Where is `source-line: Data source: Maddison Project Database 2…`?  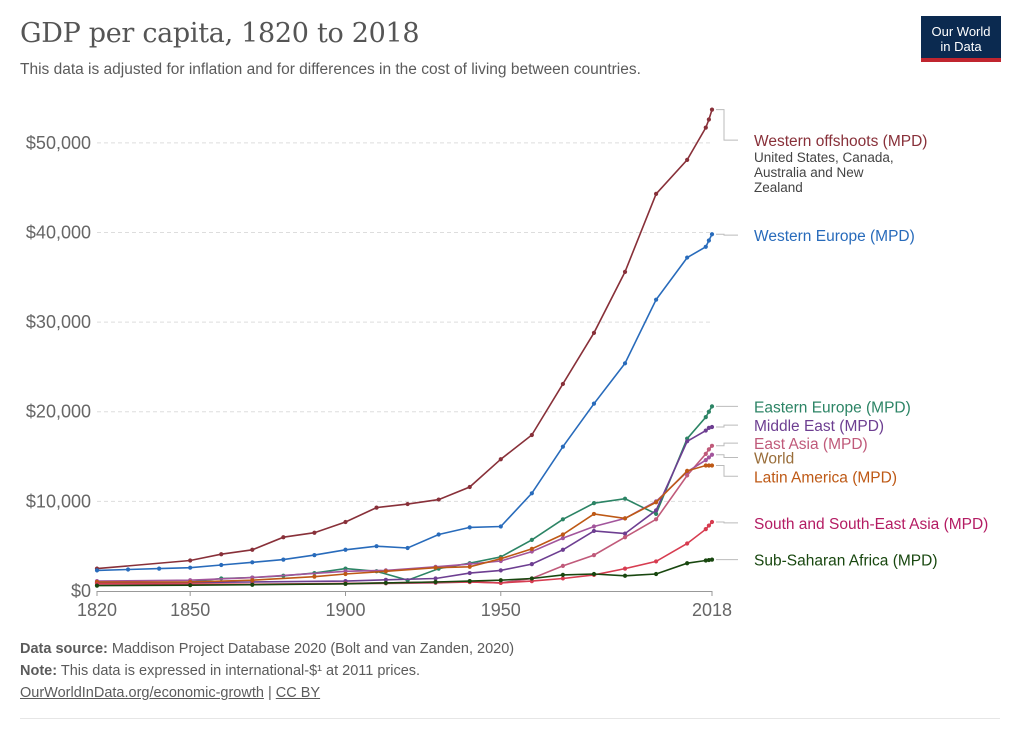 source-line: Data source: Maddison Project Database 2… is located at coordinates (267, 649).